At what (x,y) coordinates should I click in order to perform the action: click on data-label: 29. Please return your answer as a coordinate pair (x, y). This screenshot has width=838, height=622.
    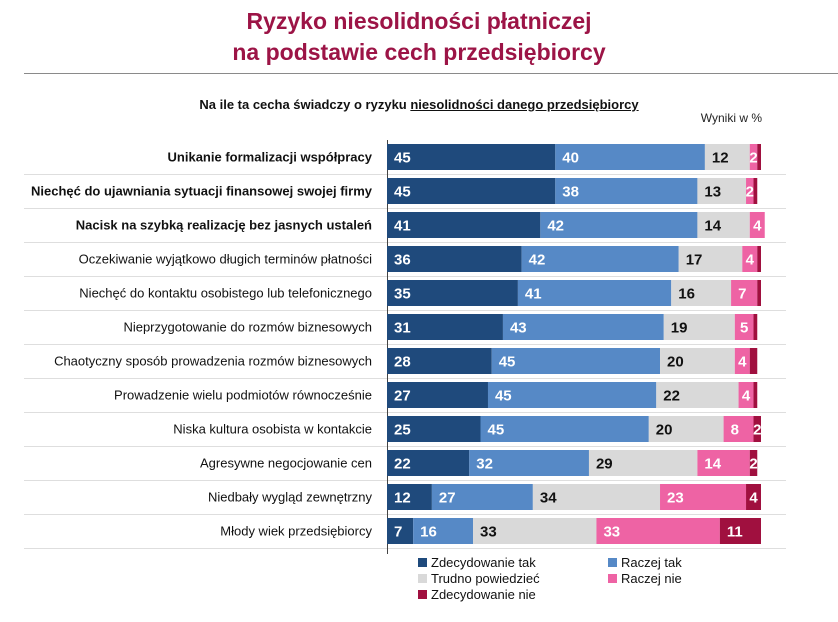
    Looking at the image, I should click on (604, 464).